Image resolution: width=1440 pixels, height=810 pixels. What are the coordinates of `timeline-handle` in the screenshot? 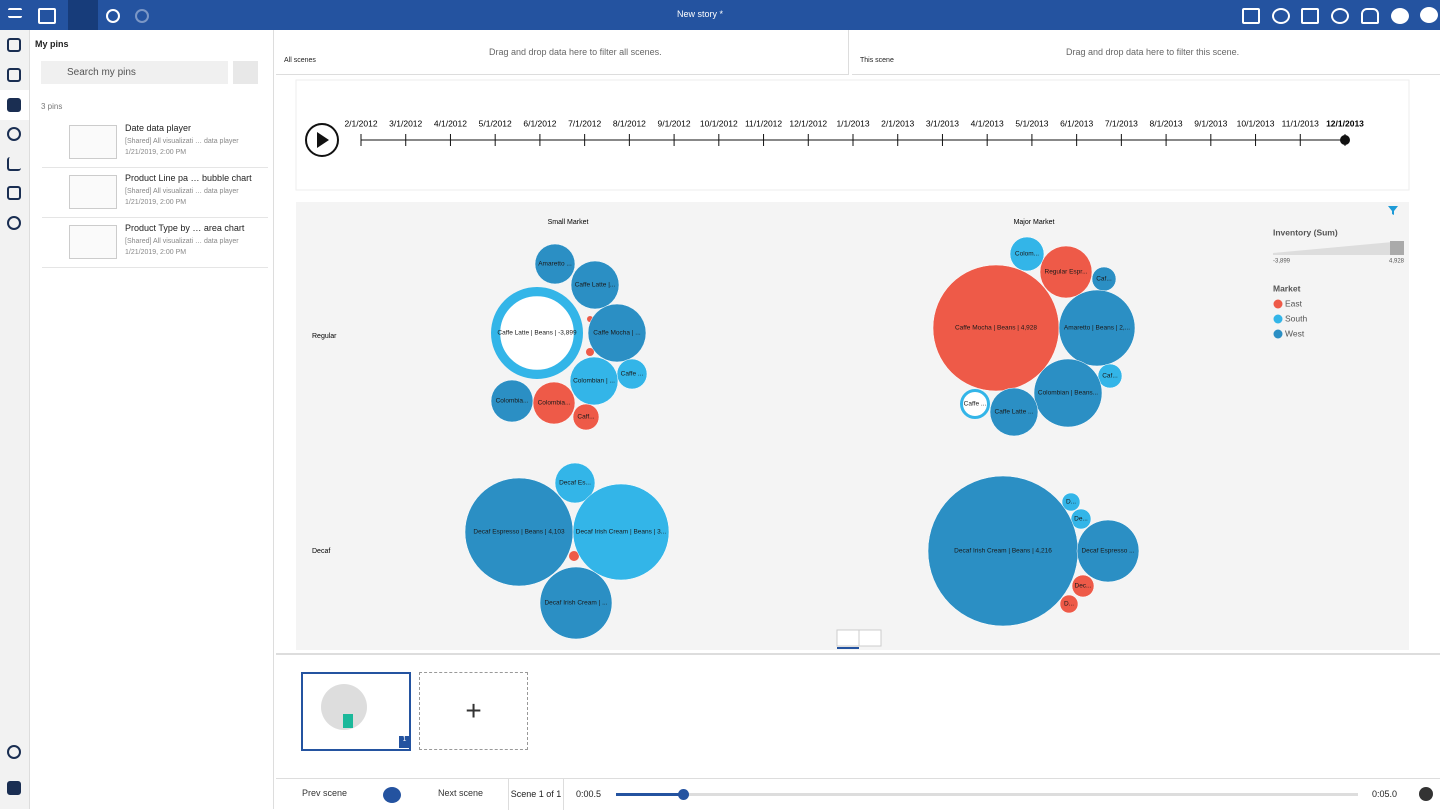 It's located at (1345, 140).